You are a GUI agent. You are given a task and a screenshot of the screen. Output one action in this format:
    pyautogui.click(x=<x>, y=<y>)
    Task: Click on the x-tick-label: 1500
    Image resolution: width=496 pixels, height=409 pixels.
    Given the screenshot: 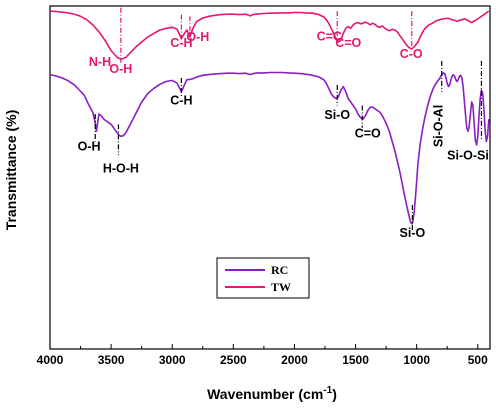 What is the action you would take?
    pyautogui.click(x=355, y=360)
    